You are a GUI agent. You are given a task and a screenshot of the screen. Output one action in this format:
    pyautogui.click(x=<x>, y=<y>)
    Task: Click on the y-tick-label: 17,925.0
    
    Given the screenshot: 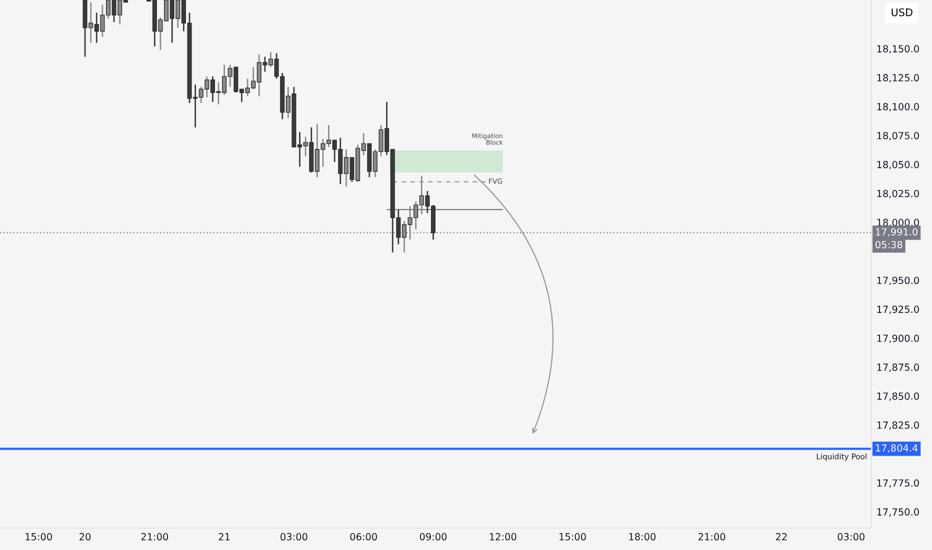 What is the action you would take?
    pyautogui.click(x=898, y=310)
    